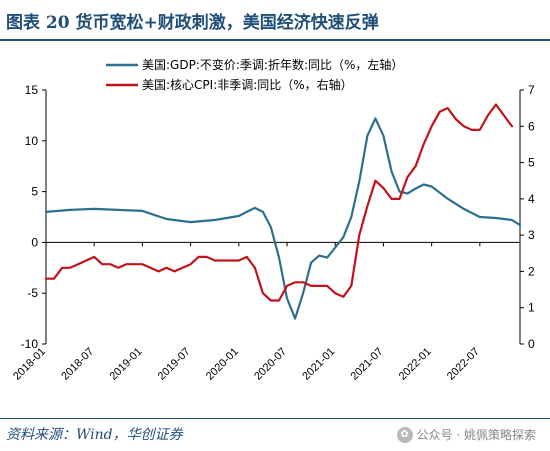 The image size is (550, 451). I want to click on left-tick-label: 15, so click(32, 90).